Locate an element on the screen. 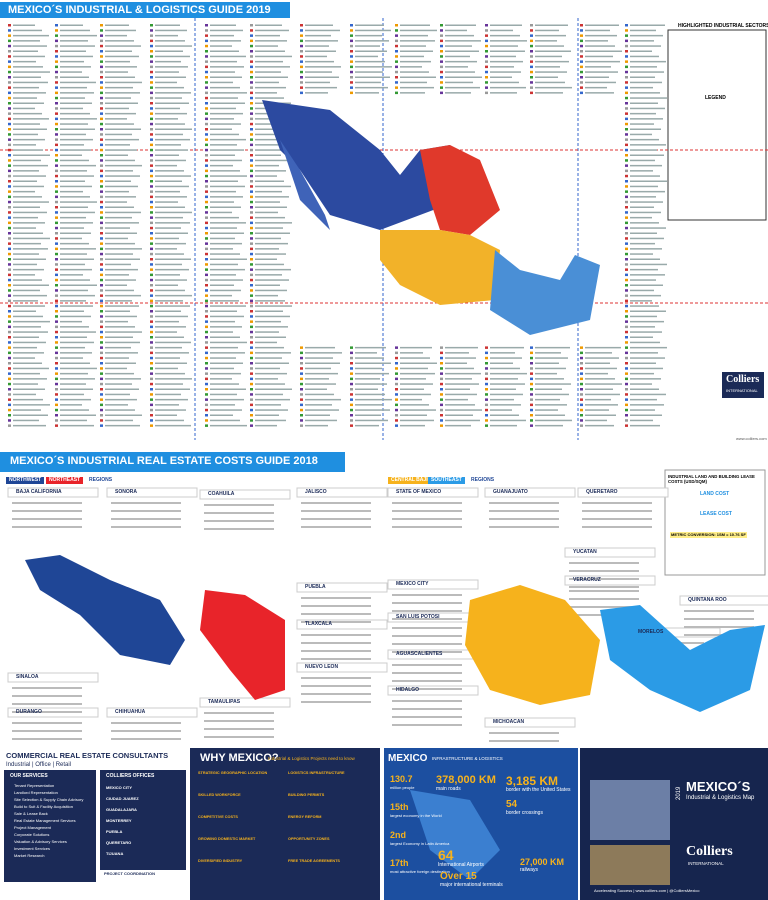 The width and height of the screenshot is (768, 900). state-name: SONORA is located at coordinates (126, 492).